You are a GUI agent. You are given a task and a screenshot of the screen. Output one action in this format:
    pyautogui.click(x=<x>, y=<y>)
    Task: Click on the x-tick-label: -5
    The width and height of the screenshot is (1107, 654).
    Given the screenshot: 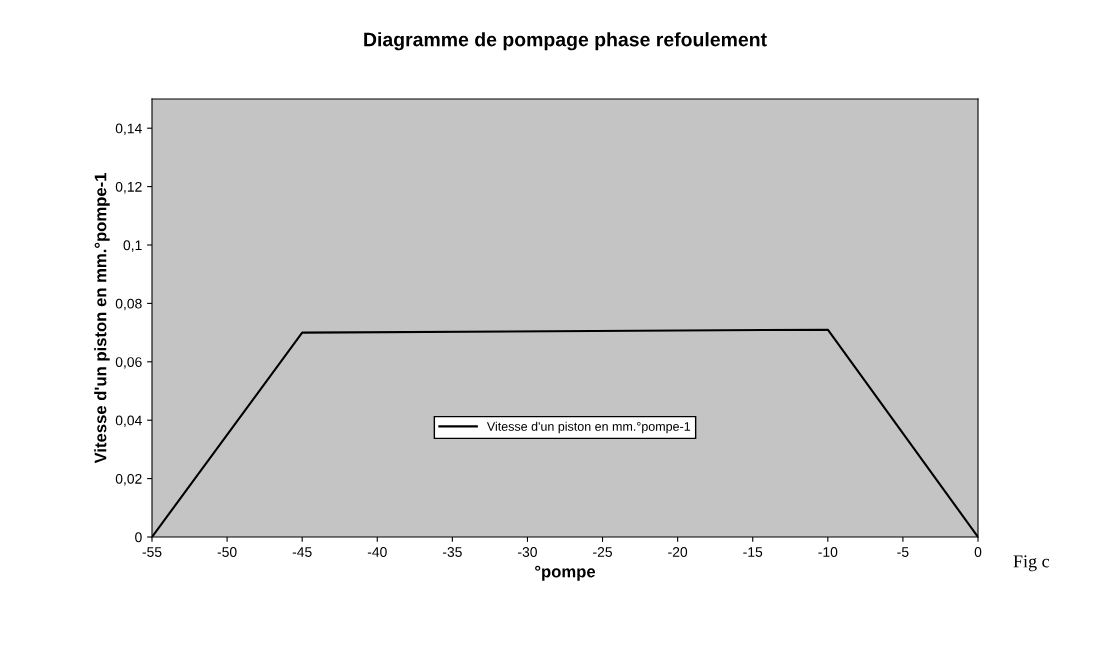 What is the action you would take?
    pyautogui.click(x=903, y=552)
    